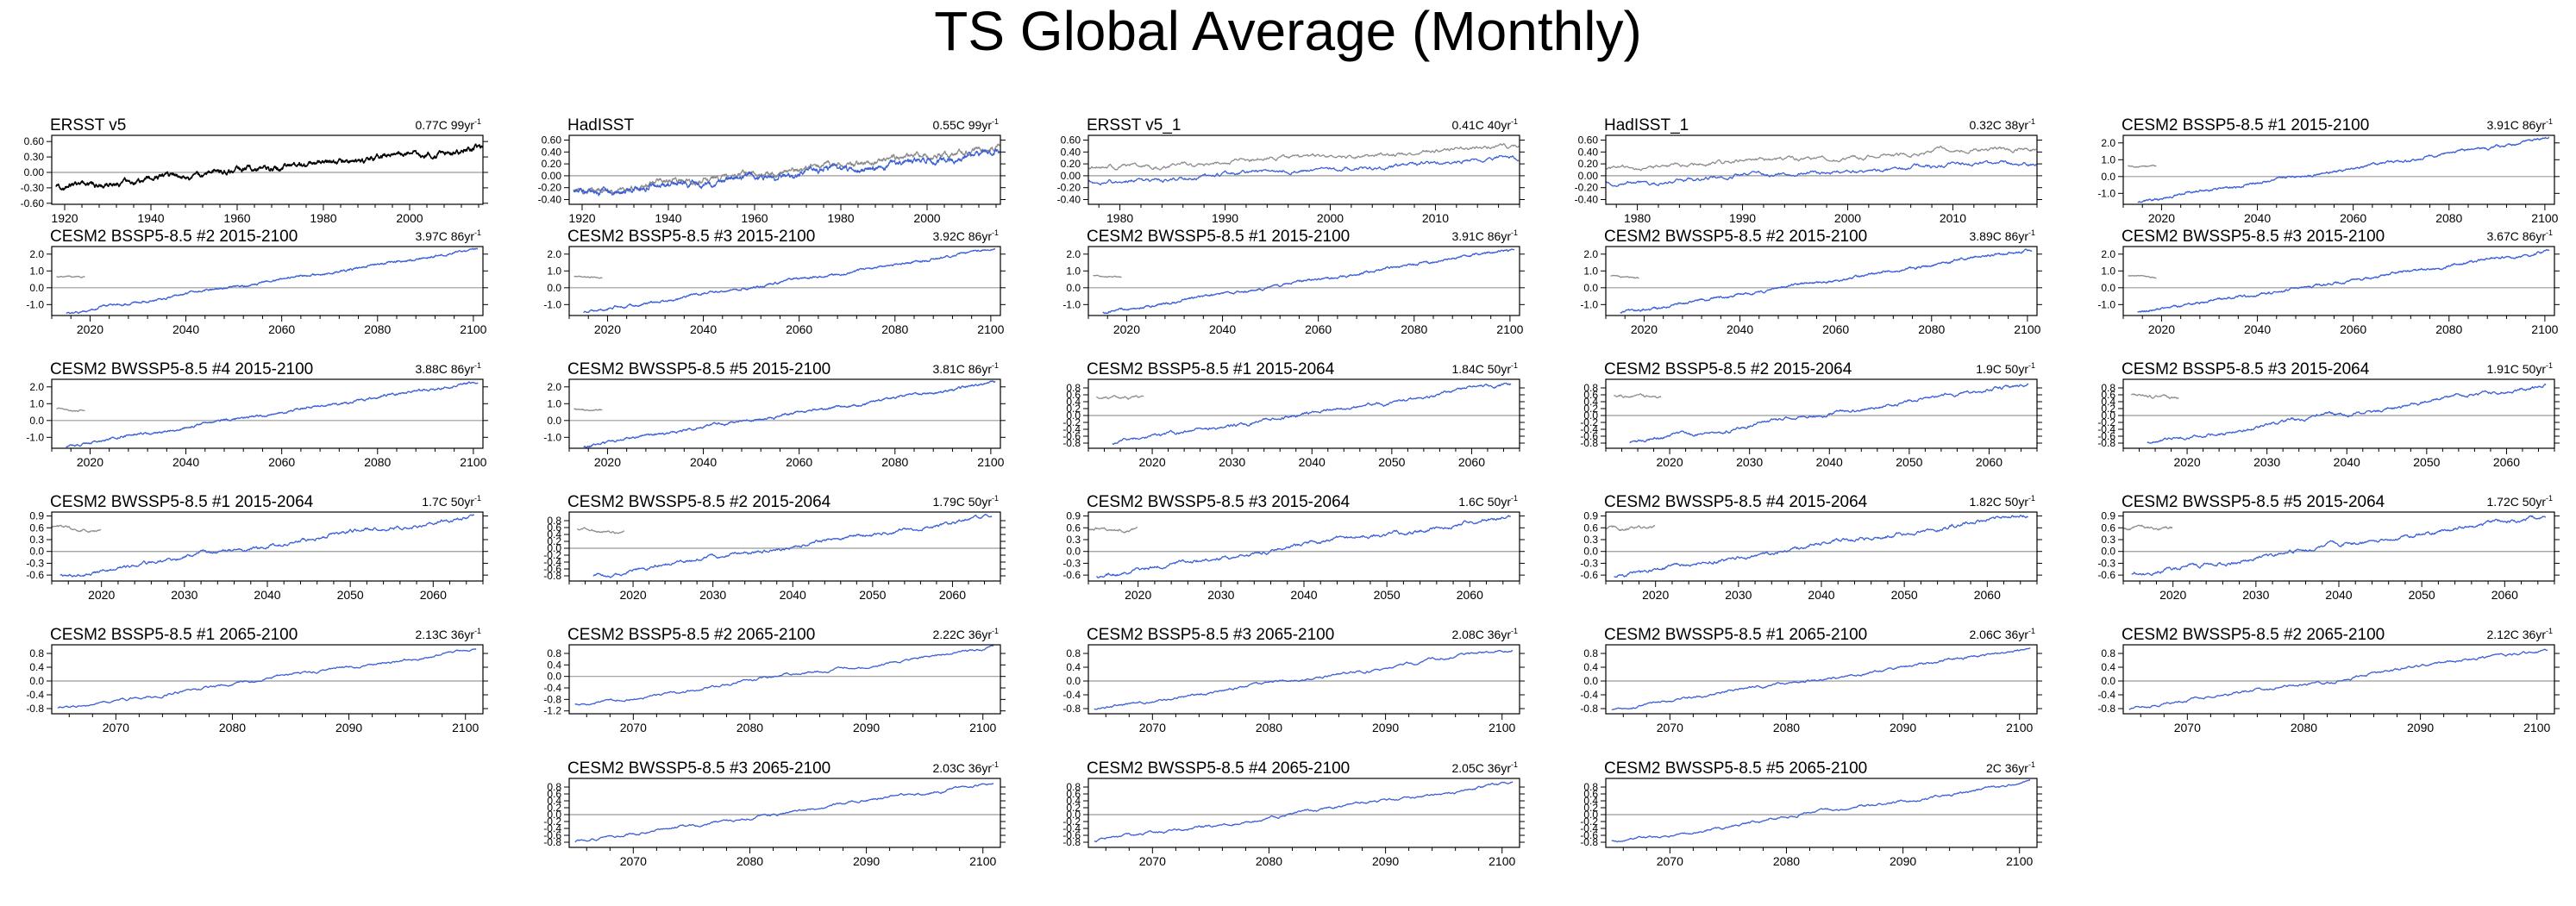  Describe the element at coordinates (1219, 502) in the screenshot. I see `panel-title: CESM2 BWSSP5-8.5 #3 2015-2064` at that location.